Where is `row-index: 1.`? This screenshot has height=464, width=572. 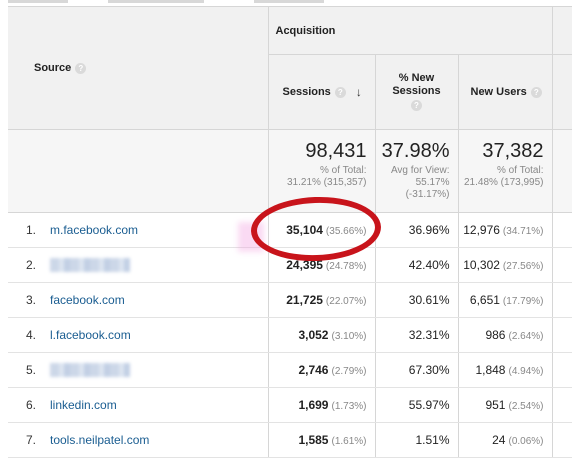 row-index: 1. is located at coordinates (31, 230).